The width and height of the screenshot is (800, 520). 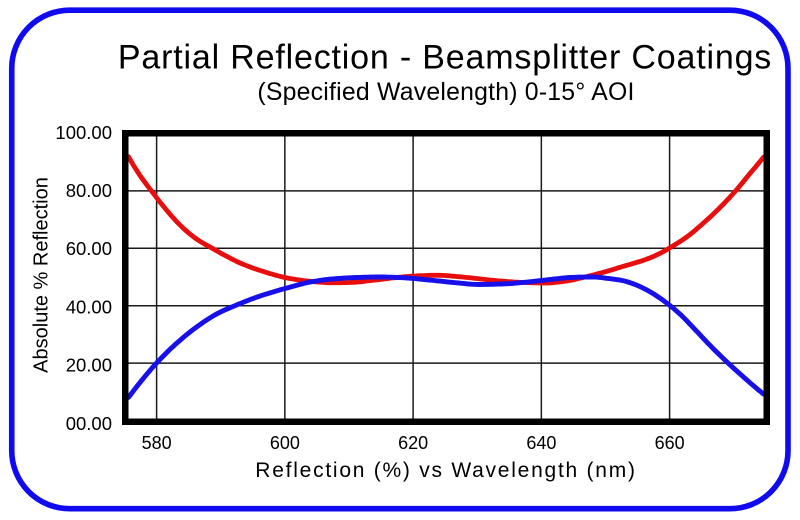 I want to click on svg-text: 60.00, so click(x=89, y=248).